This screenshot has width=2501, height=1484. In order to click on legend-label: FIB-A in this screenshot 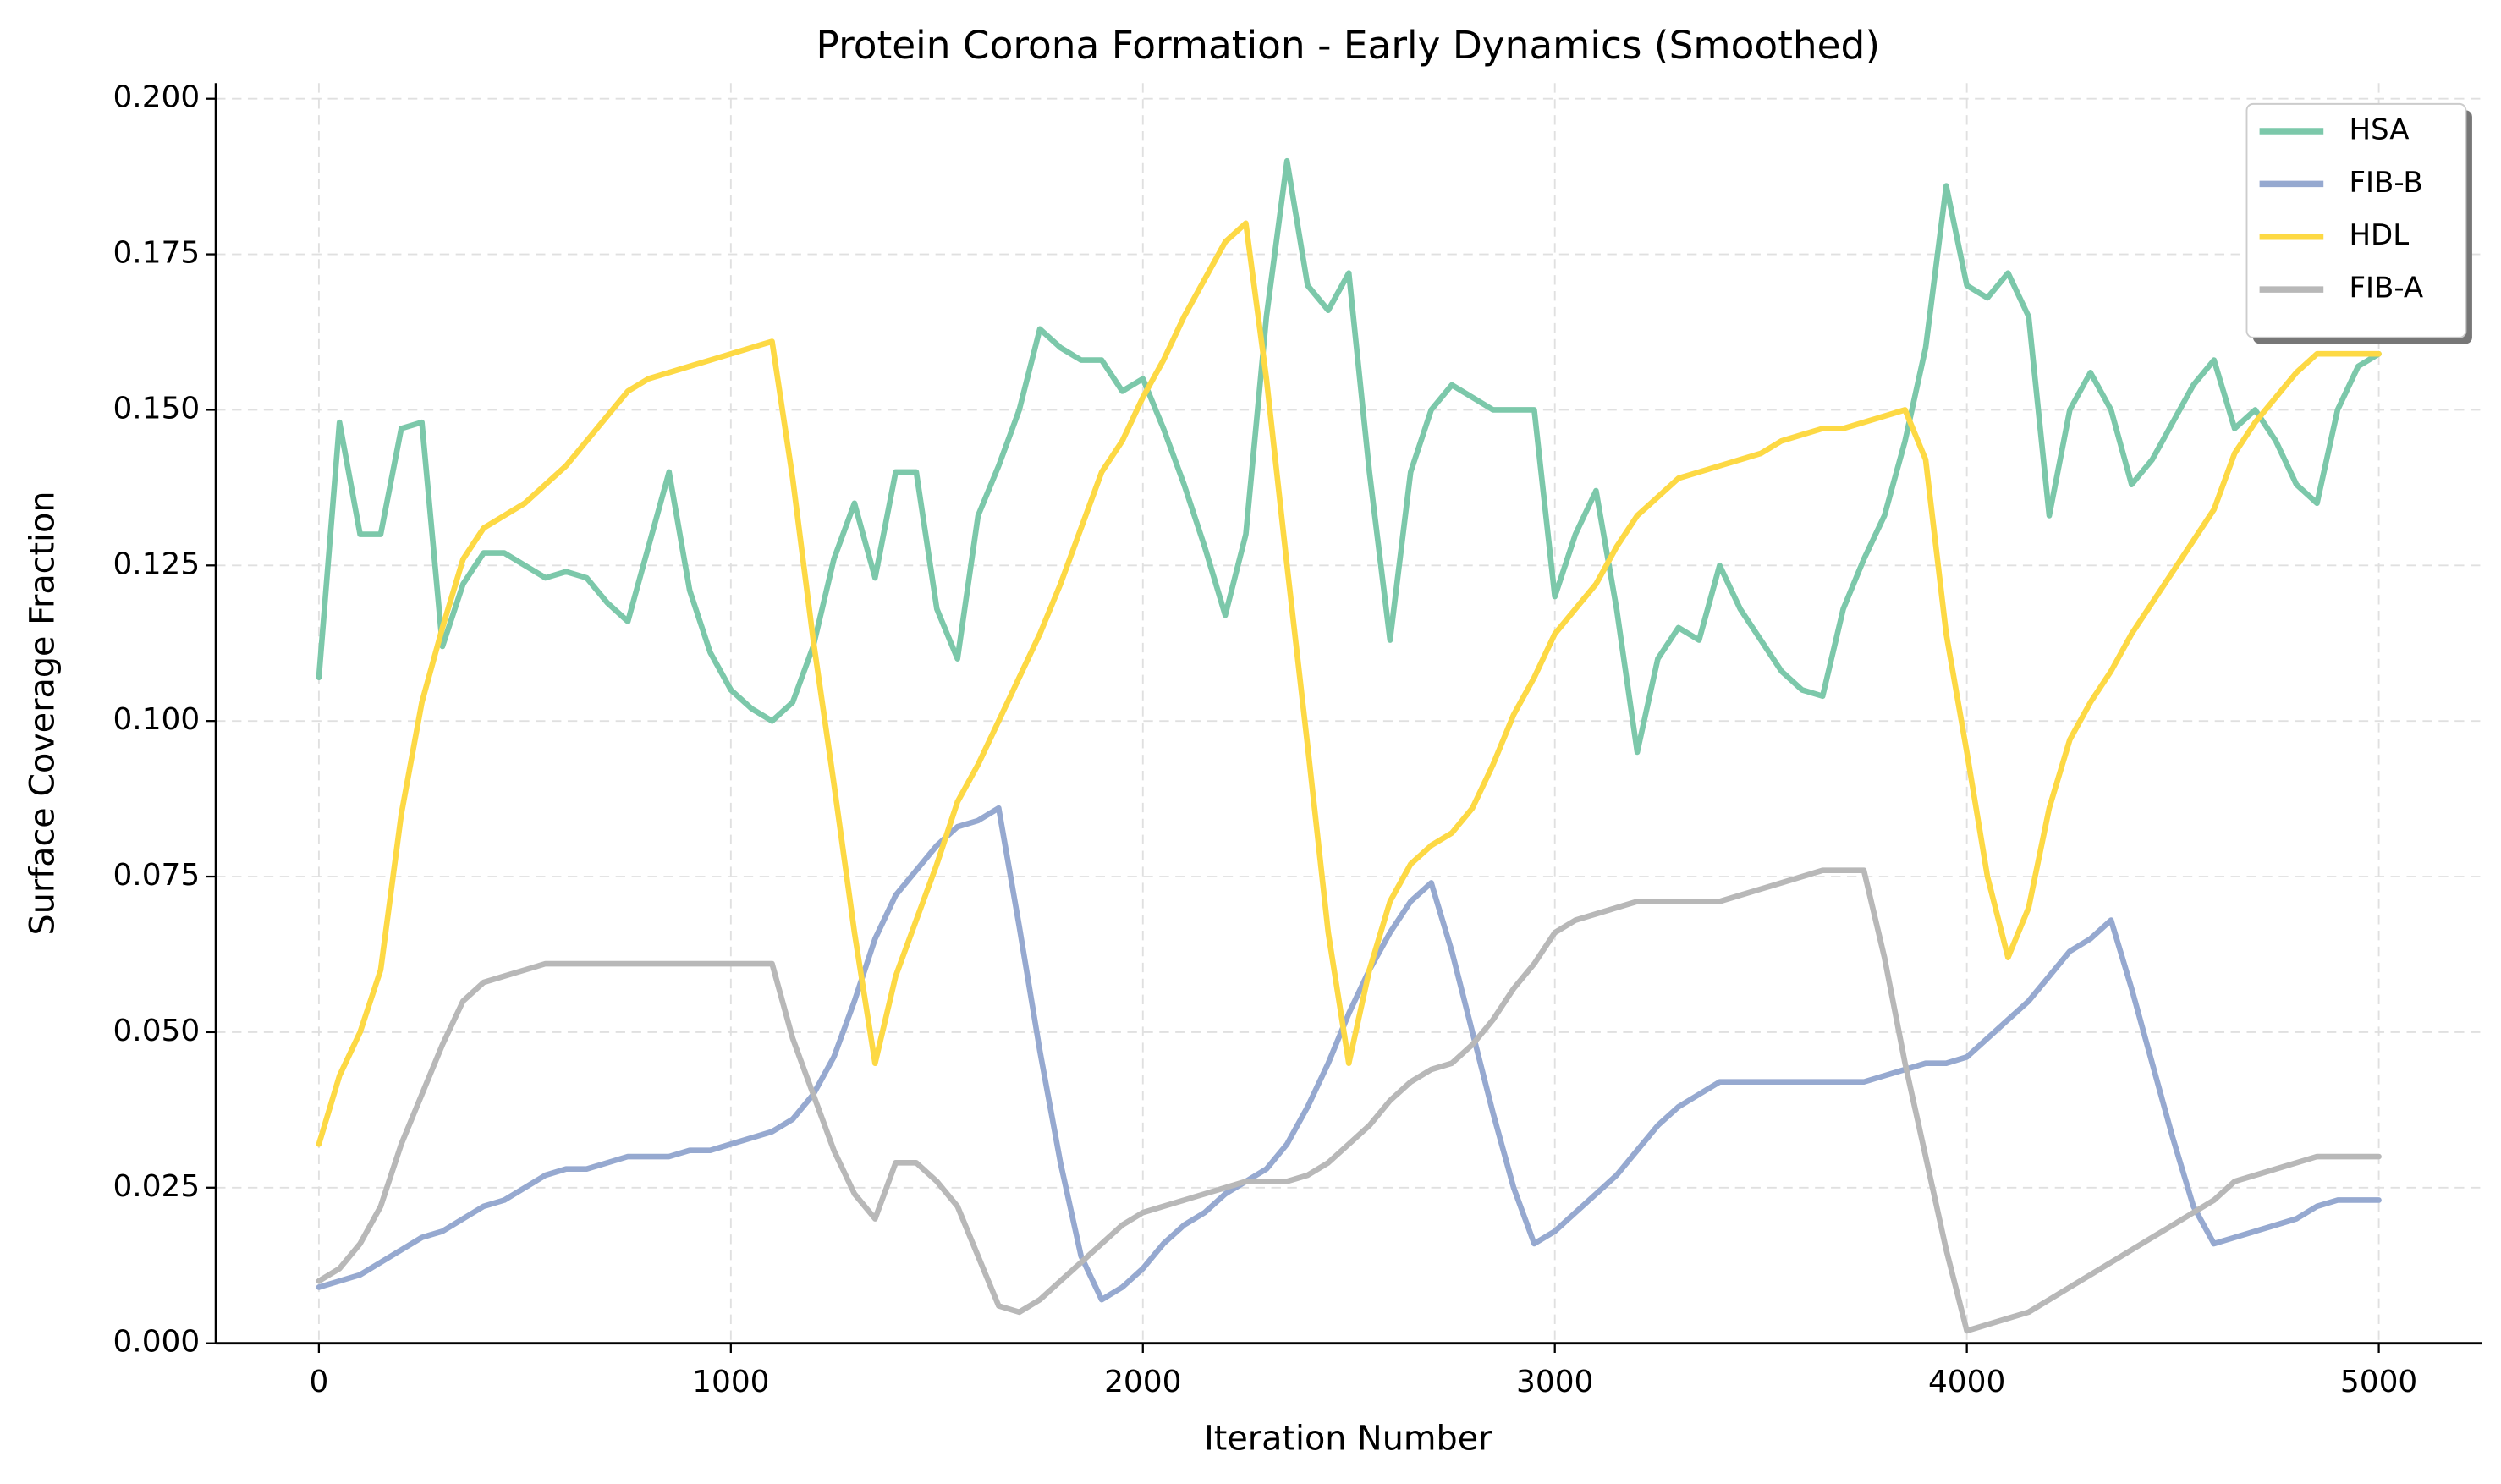, I will do `click(2386, 288)`.